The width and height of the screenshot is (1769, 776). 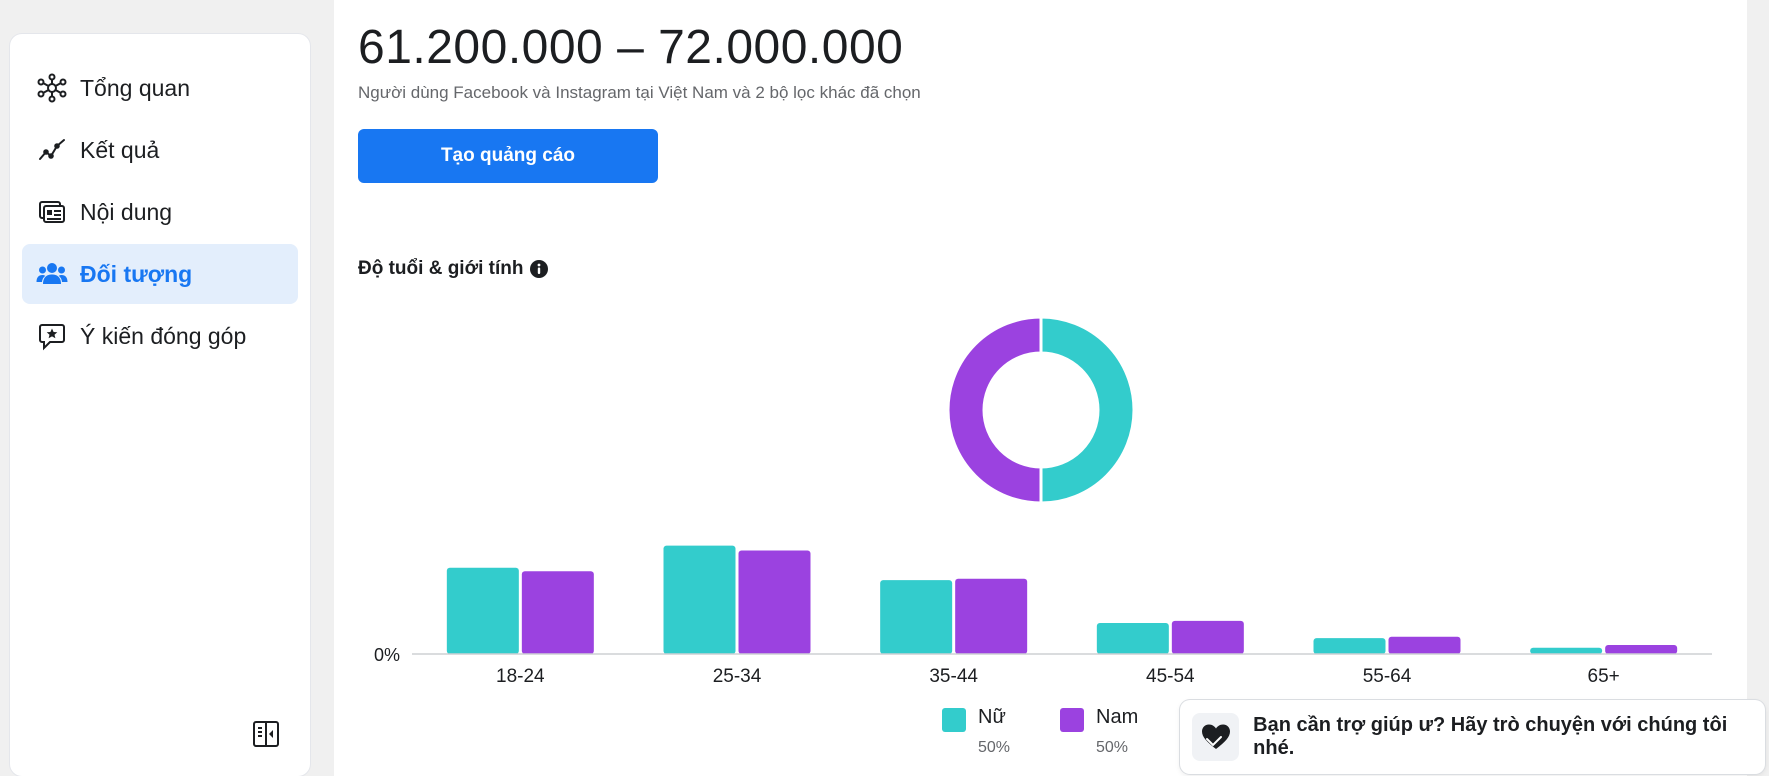 I want to click on bar-65+-female, so click(x=1566, y=650).